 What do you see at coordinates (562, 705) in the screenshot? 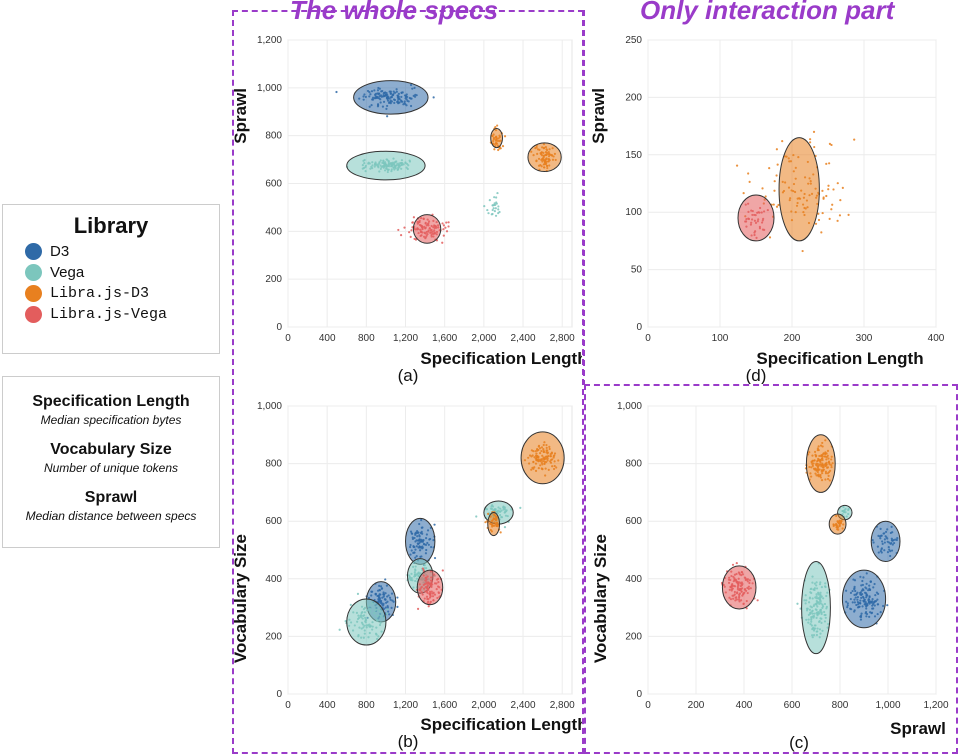
I see `x-tick-label: 2,800` at bounding box center [562, 705].